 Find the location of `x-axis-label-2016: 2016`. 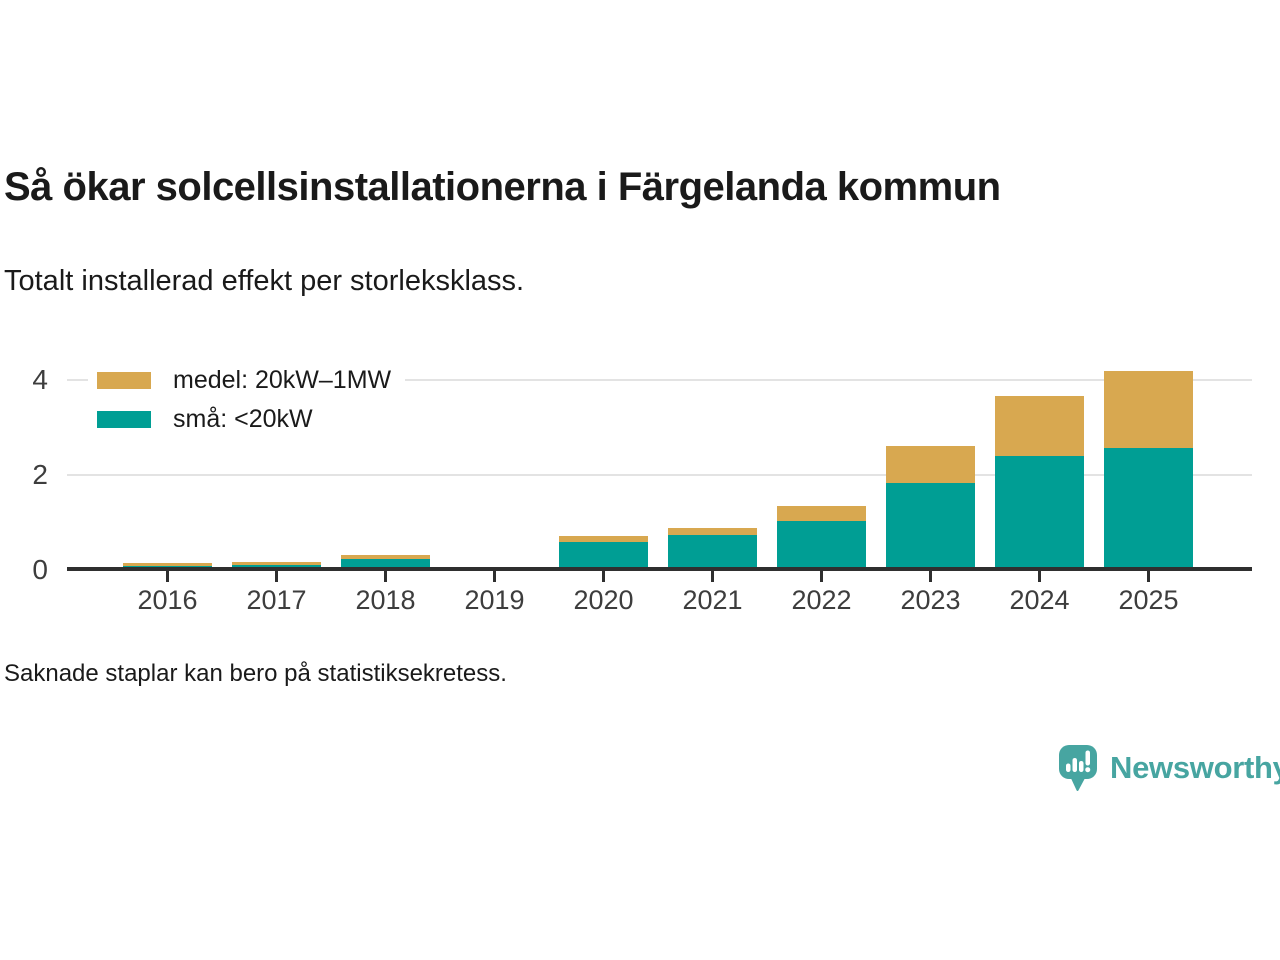

x-axis-label-2016: 2016 is located at coordinates (167, 600).